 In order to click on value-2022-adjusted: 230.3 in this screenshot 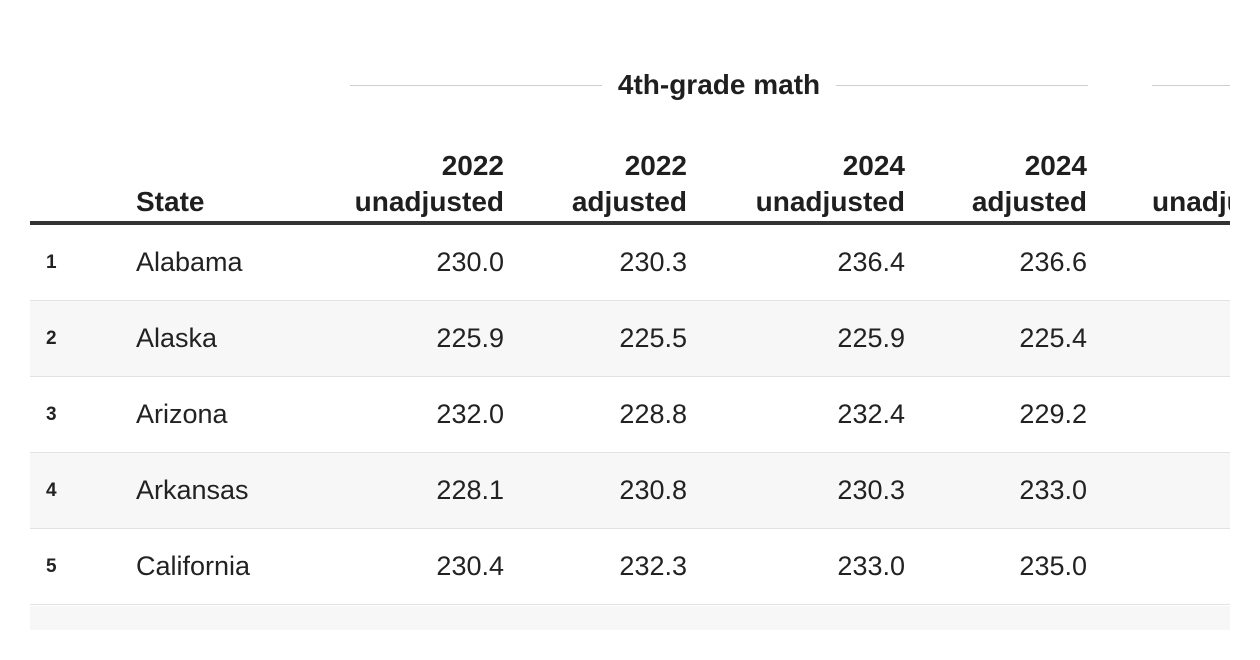, I will do `click(653, 262)`.